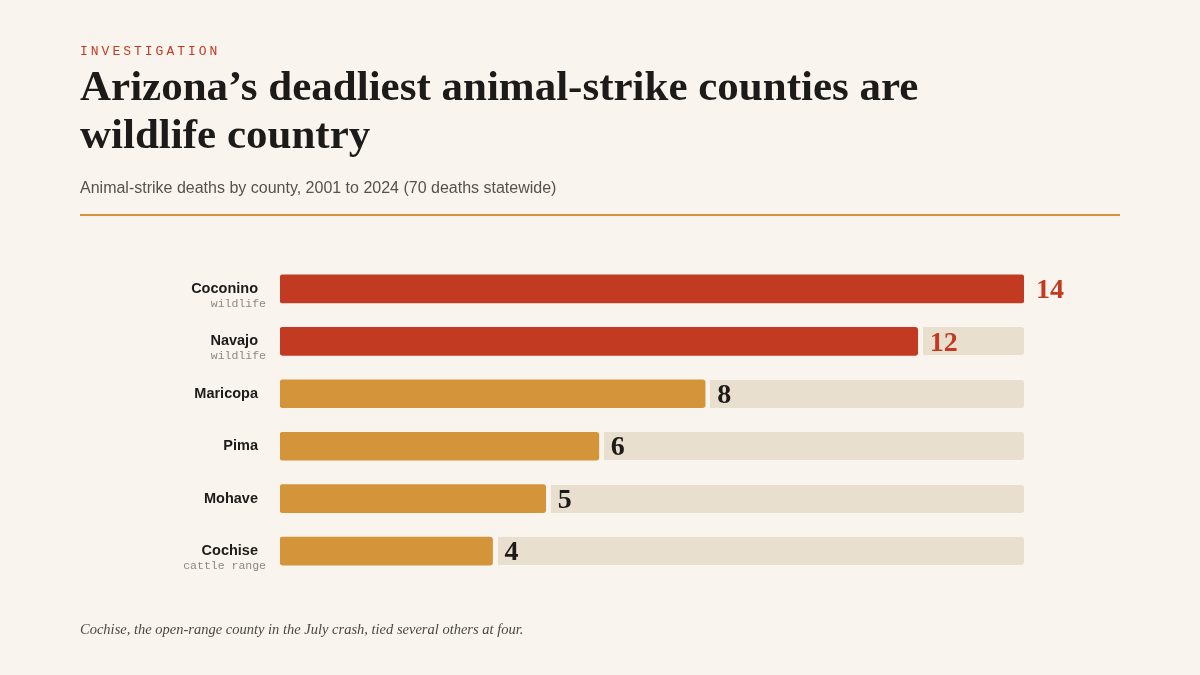  What do you see at coordinates (231, 497) in the screenshot?
I see `y-tick-label: Mohave` at bounding box center [231, 497].